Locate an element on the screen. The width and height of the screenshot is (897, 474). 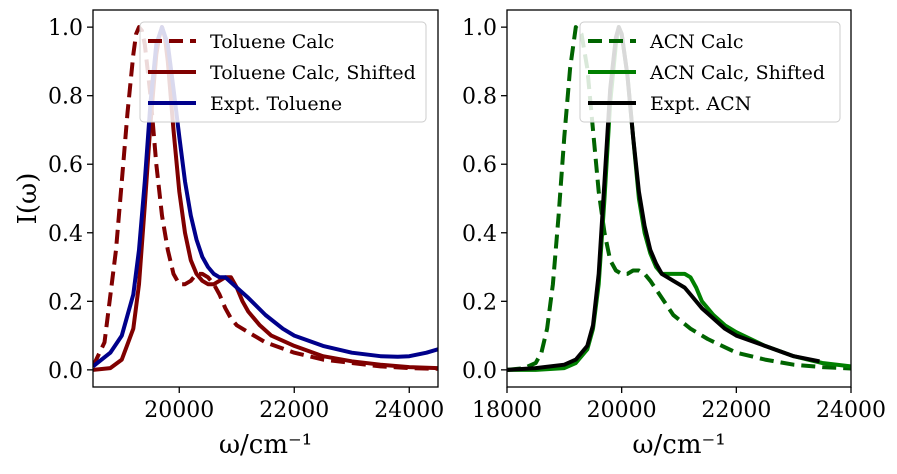
toluene-legend-box is located at coordinates (283, 72).